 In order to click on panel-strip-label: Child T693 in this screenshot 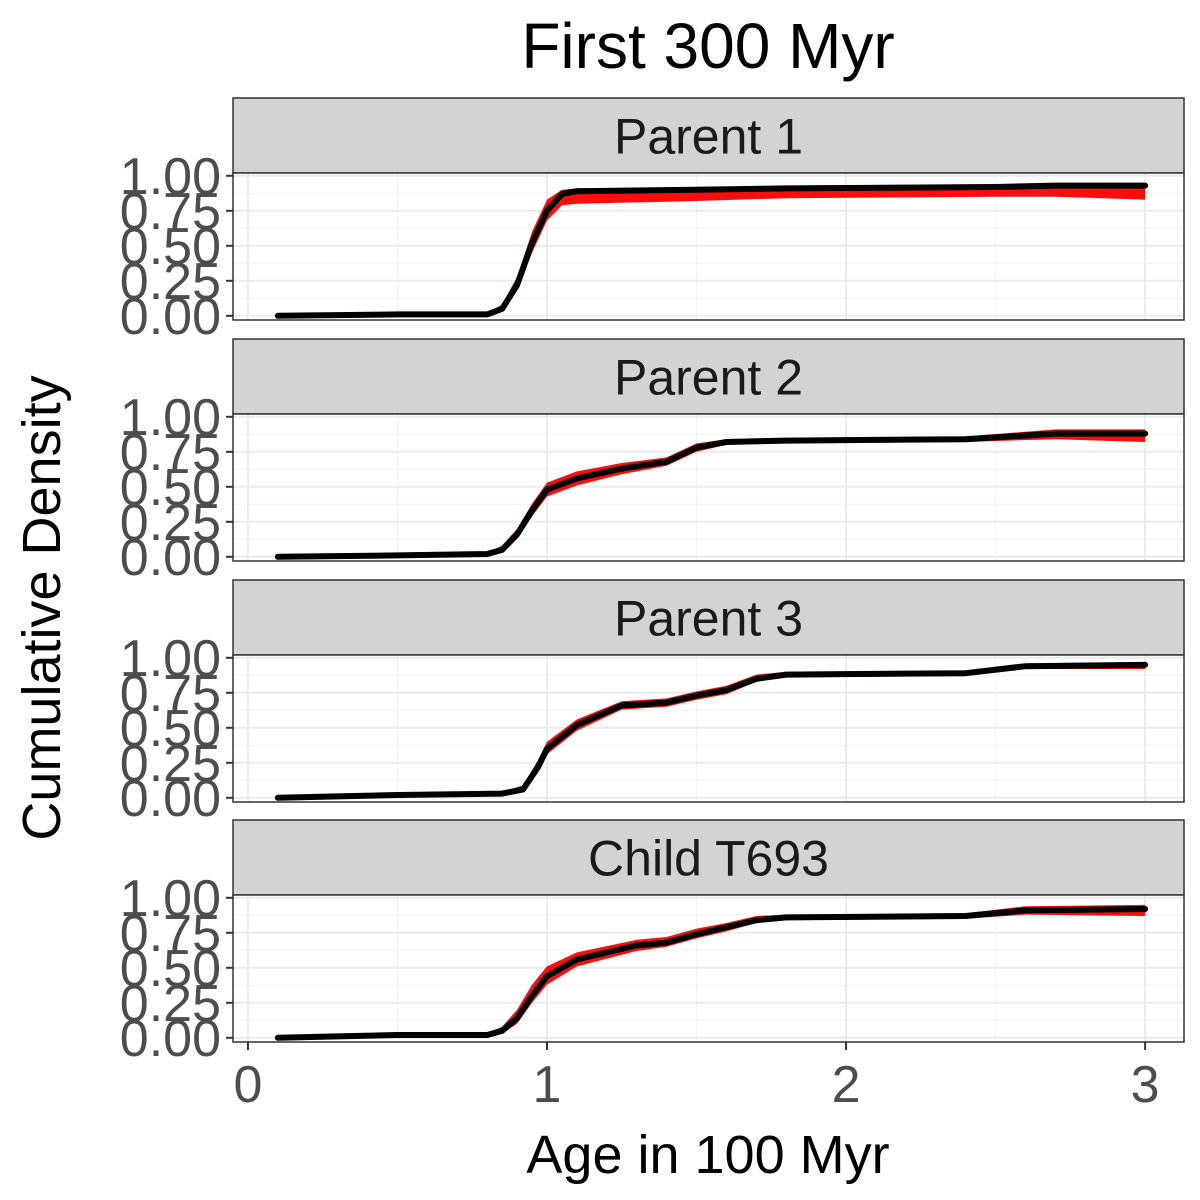, I will do `click(708, 859)`.